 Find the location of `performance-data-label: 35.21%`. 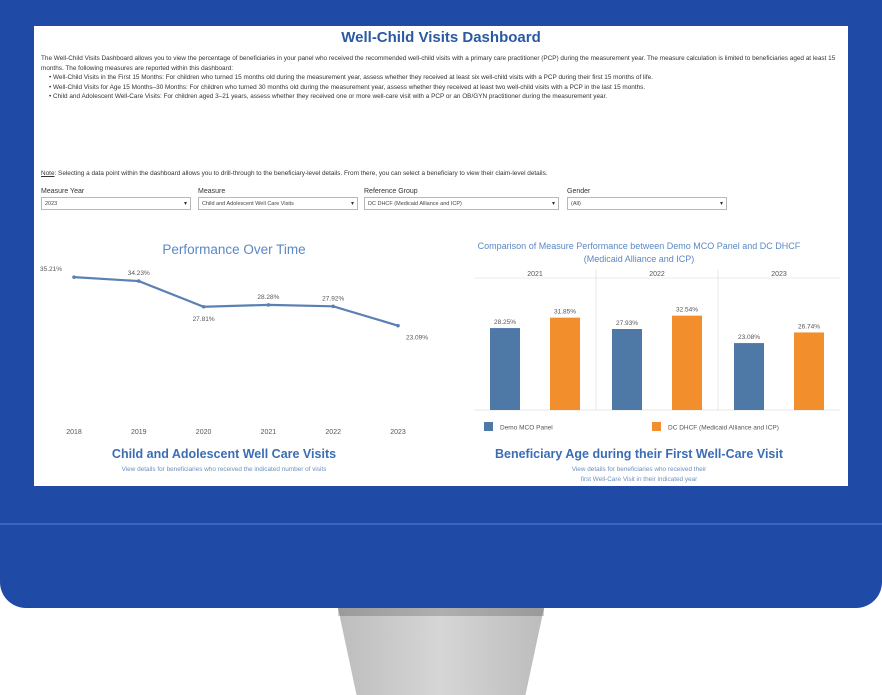

performance-data-label: 35.21% is located at coordinates (51, 269).